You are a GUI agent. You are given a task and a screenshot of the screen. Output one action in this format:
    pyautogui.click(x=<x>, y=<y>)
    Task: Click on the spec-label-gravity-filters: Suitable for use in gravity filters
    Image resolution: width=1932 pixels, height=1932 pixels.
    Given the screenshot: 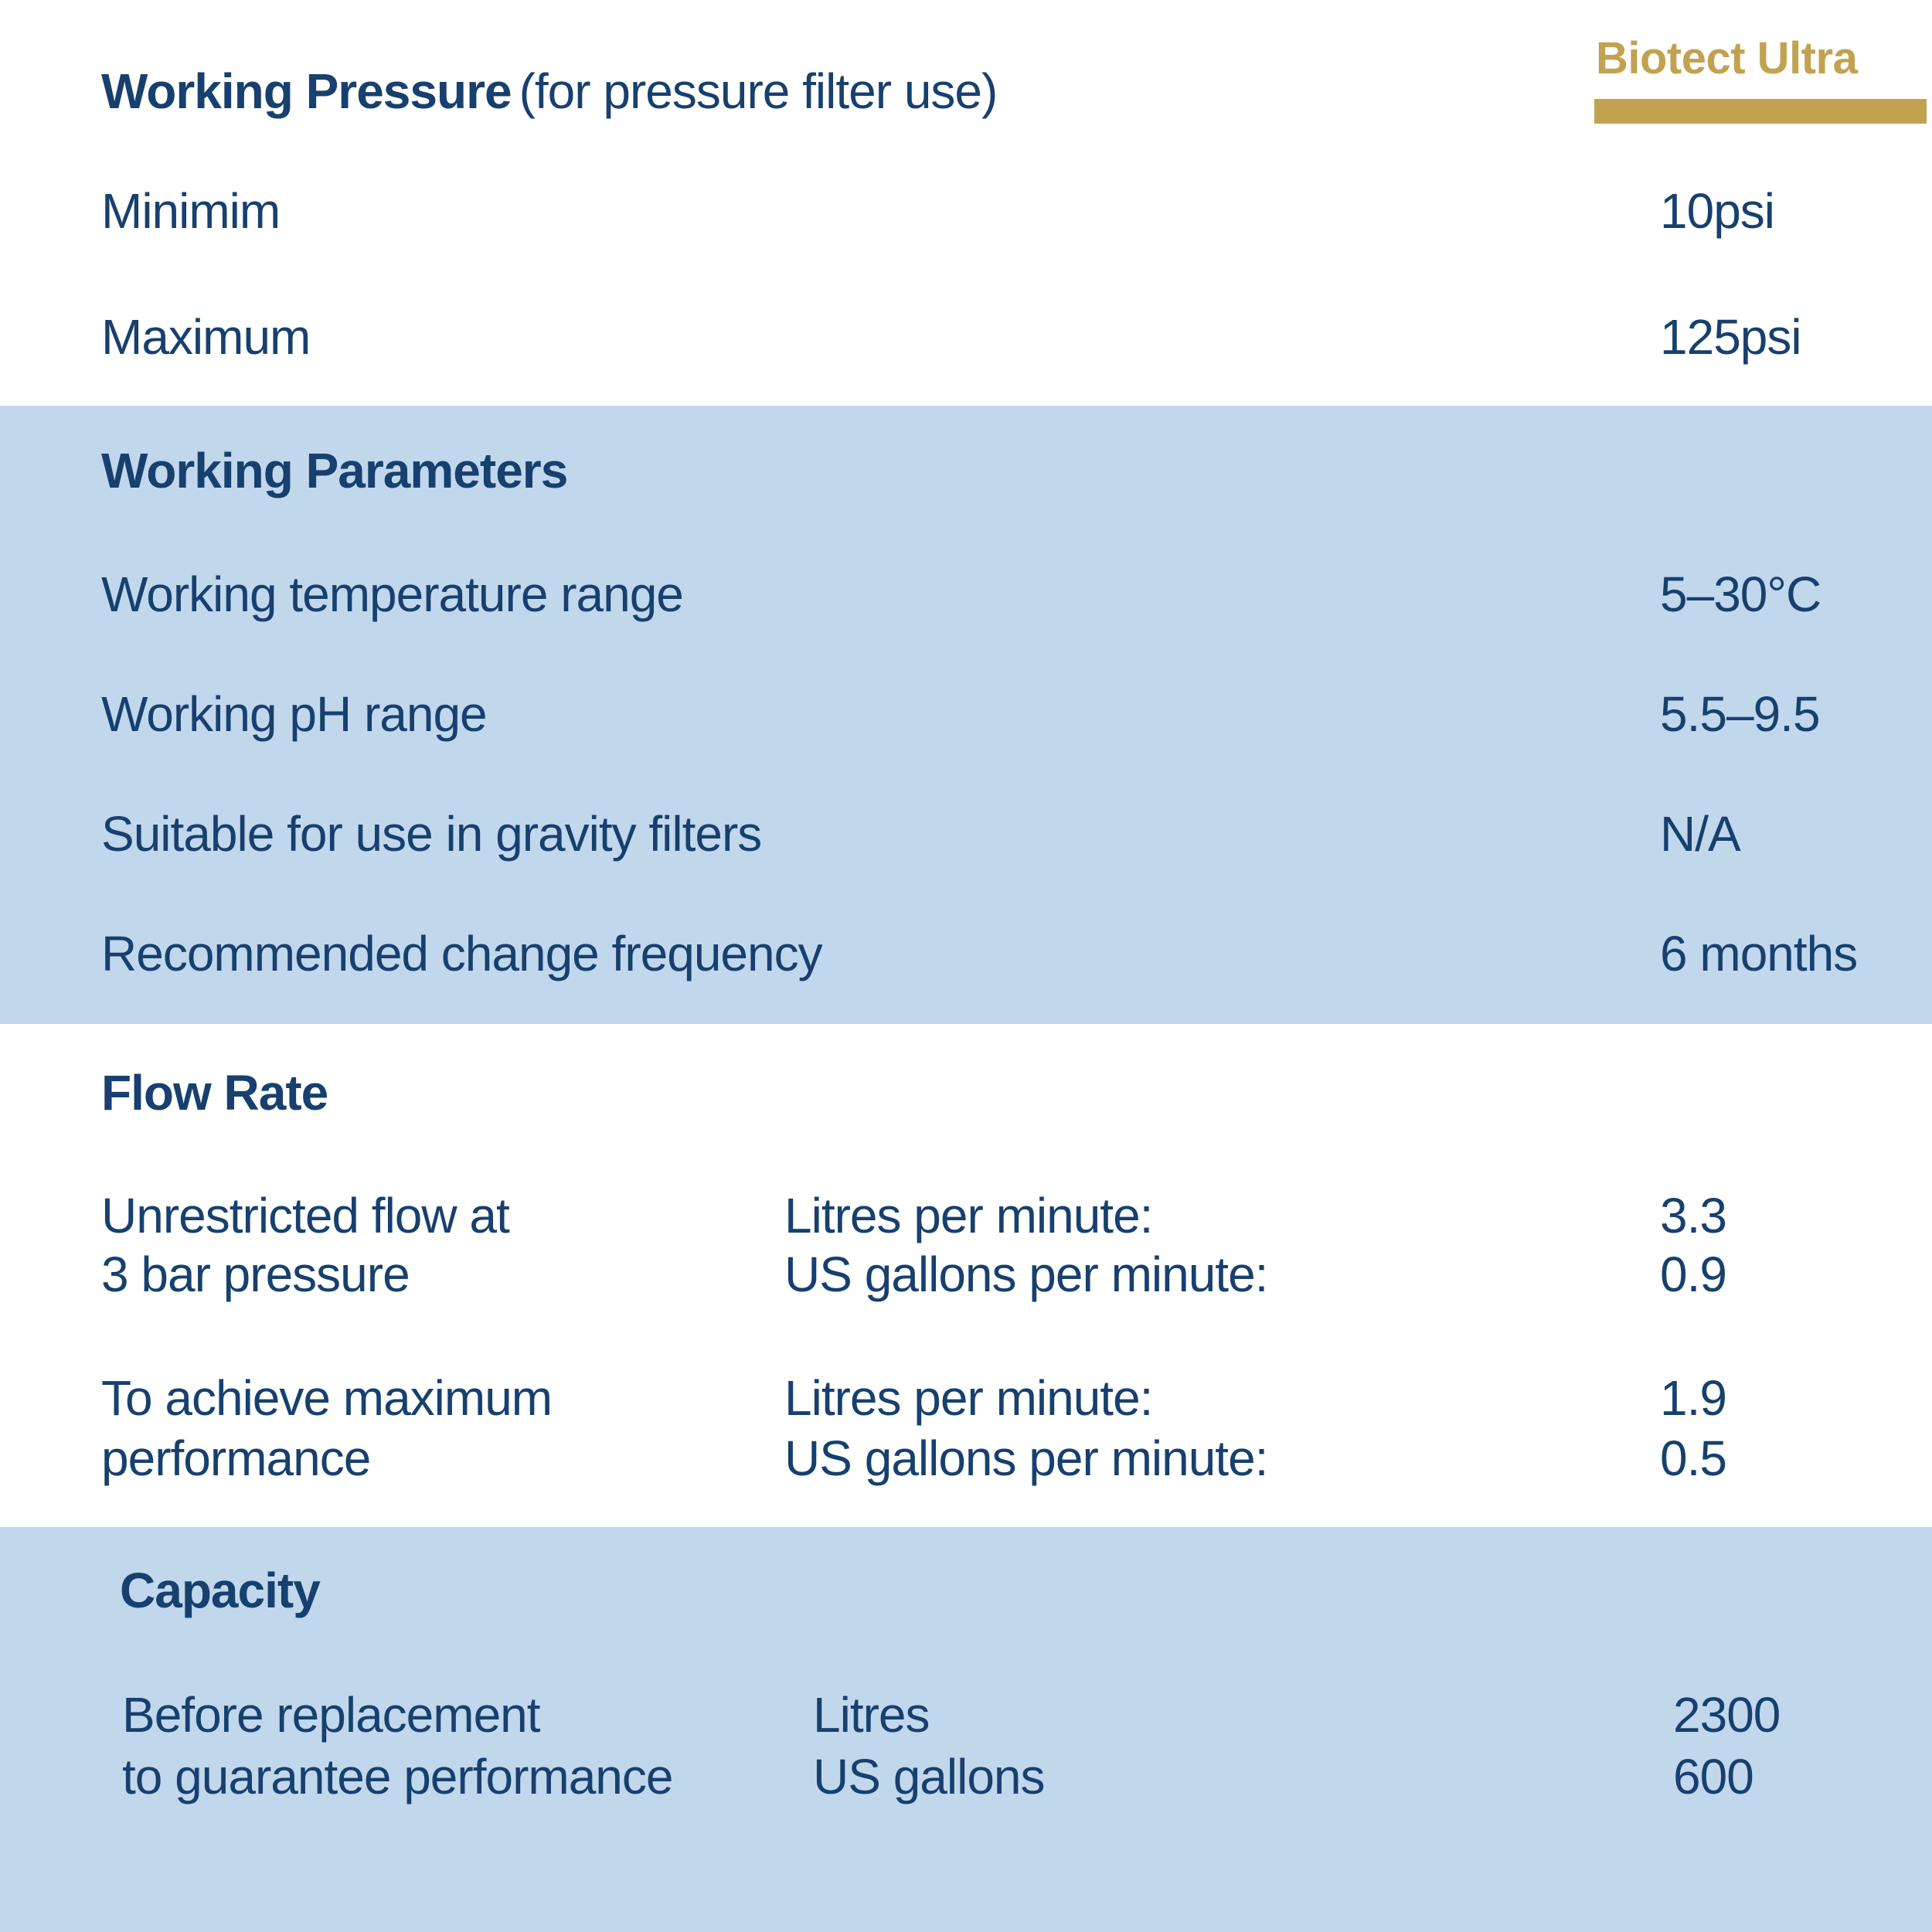 What is the action you would take?
    pyautogui.click(x=432, y=834)
    